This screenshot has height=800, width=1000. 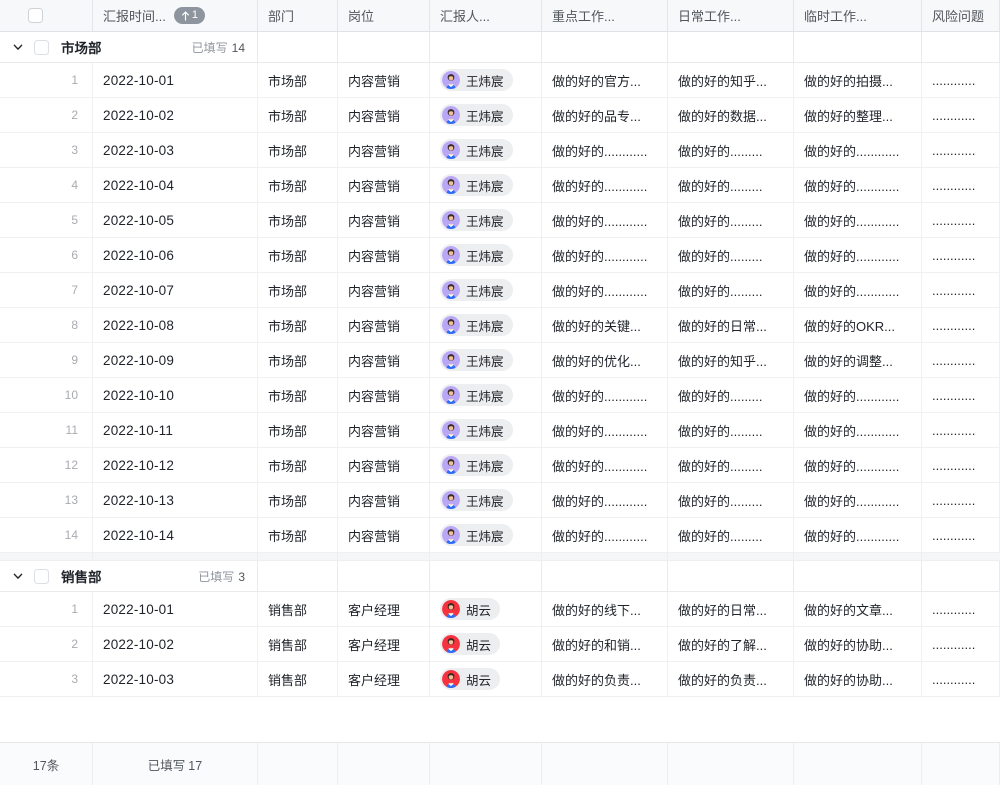 I want to click on group-row-cell-dept, so click(x=298, y=47).